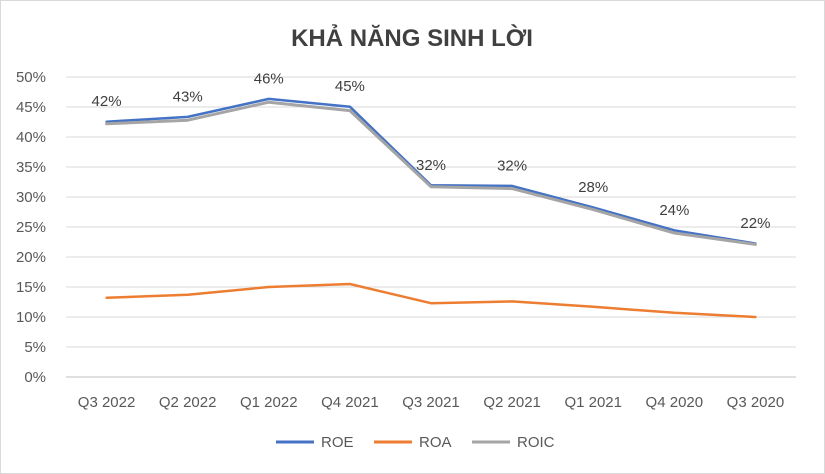 Image resolution: width=825 pixels, height=474 pixels. What do you see at coordinates (31, 287) in the screenshot?
I see `y-tick-label: 15%` at bounding box center [31, 287].